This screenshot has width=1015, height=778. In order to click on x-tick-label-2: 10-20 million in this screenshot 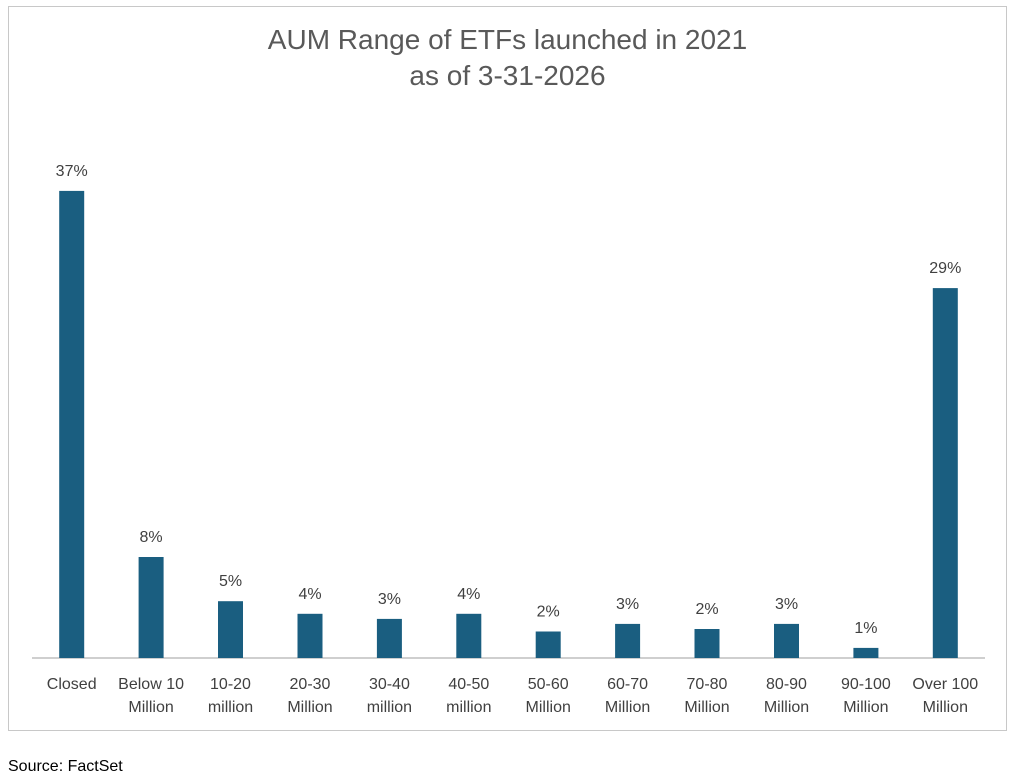, I will do `click(230, 696)`.